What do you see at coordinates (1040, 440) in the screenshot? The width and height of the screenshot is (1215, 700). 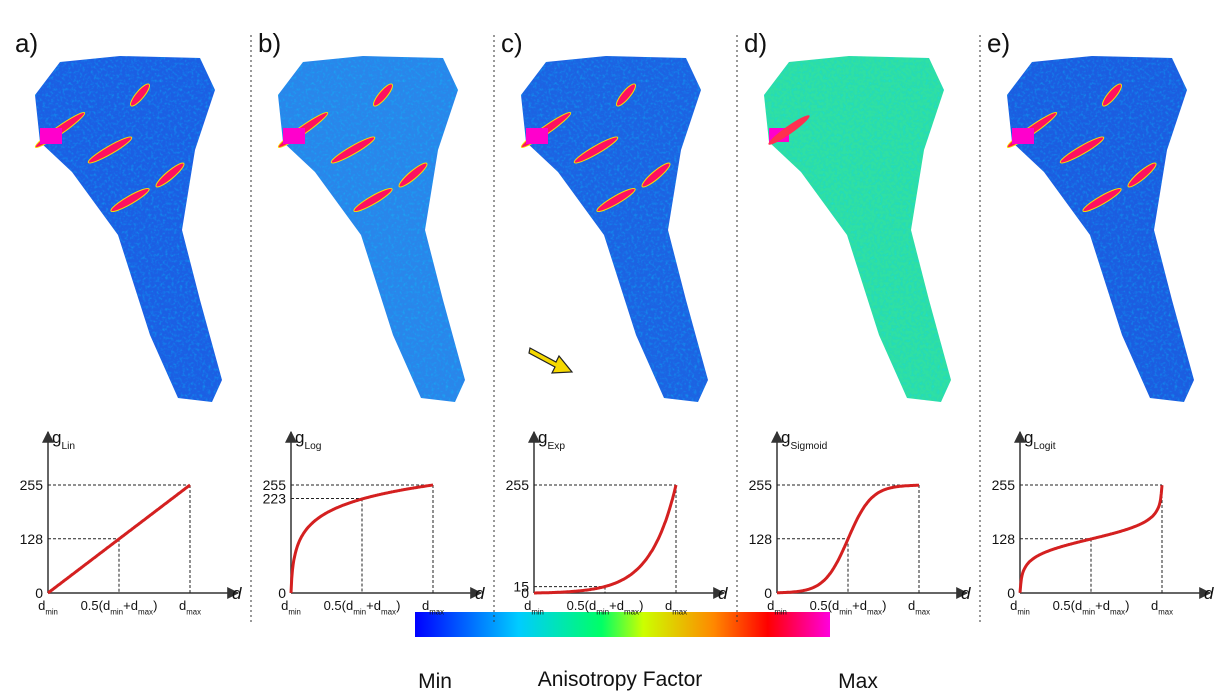 I see `label: gLogit` at bounding box center [1040, 440].